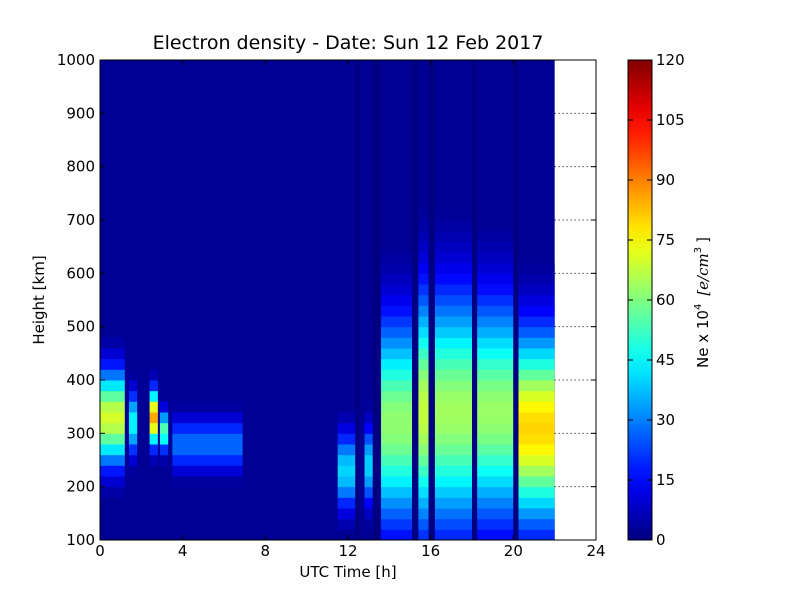 This screenshot has height=600, width=800. What do you see at coordinates (80, 540) in the screenshot?
I see `y-tick-label: 100` at bounding box center [80, 540].